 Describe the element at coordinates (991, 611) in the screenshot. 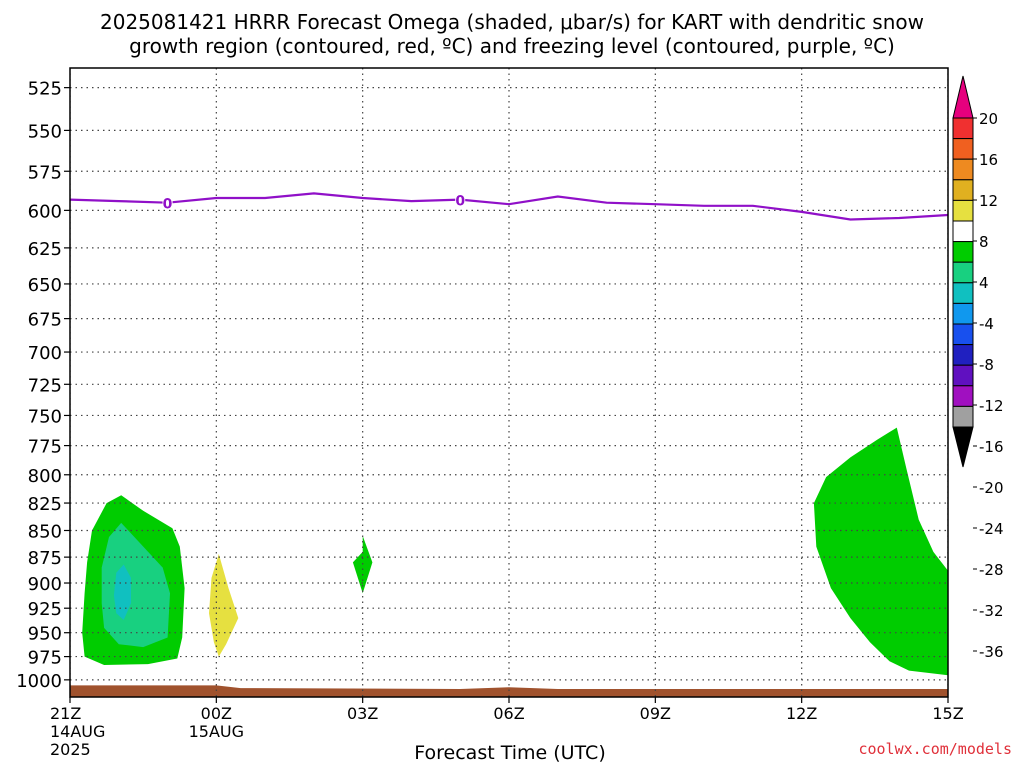

I see `colorbar-label-12: -32` at that location.